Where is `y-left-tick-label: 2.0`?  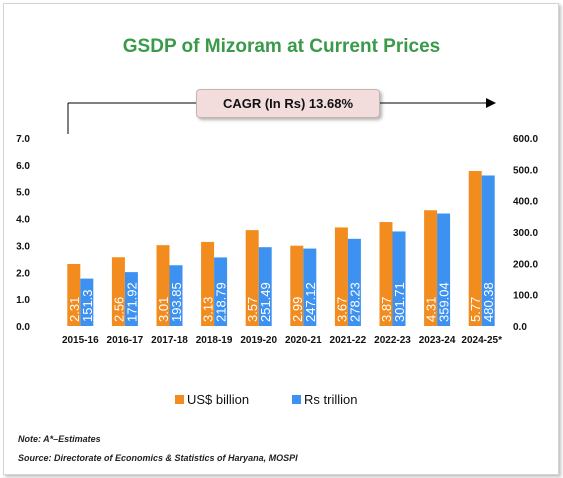 y-left-tick-label: 2.0 is located at coordinates (23, 273).